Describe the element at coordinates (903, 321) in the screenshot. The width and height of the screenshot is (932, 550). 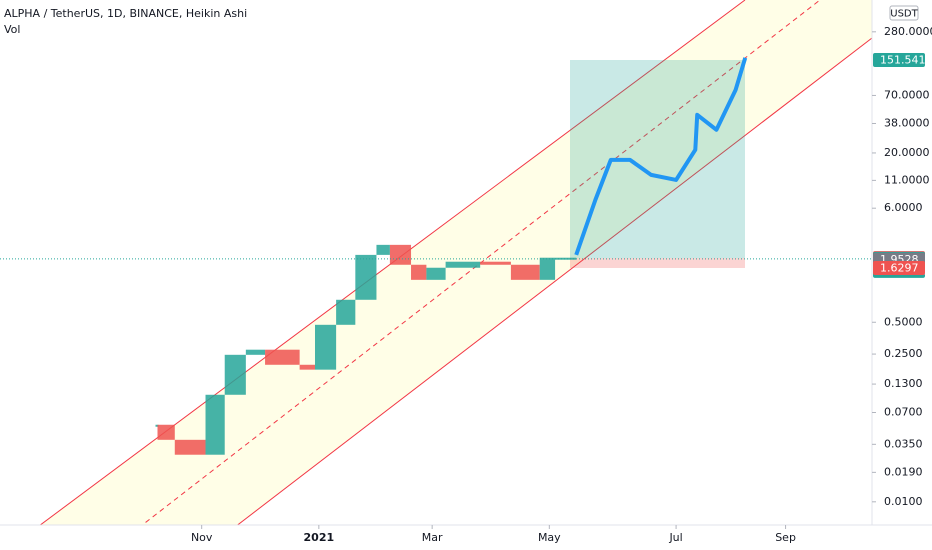
I see `y-tick-label: 0.5000` at that location.